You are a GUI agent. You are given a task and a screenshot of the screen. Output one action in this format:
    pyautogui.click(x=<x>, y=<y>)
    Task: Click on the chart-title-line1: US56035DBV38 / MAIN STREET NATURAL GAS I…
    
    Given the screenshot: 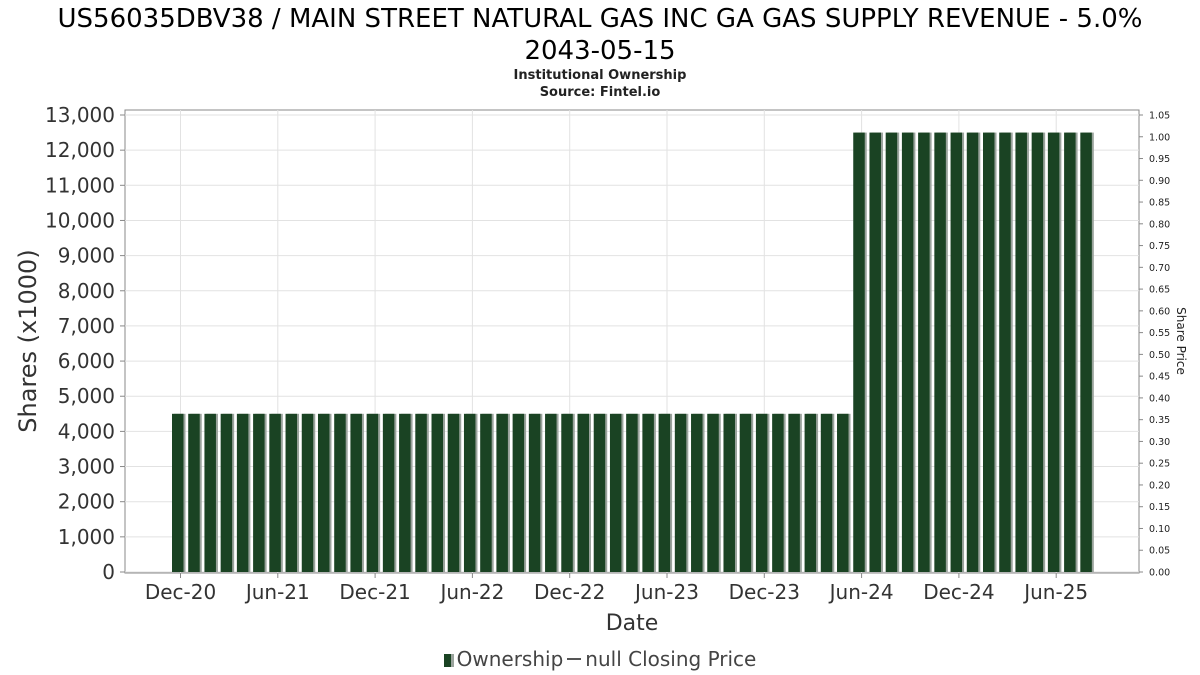 What is the action you would take?
    pyautogui.click(x=600, y=19)
    